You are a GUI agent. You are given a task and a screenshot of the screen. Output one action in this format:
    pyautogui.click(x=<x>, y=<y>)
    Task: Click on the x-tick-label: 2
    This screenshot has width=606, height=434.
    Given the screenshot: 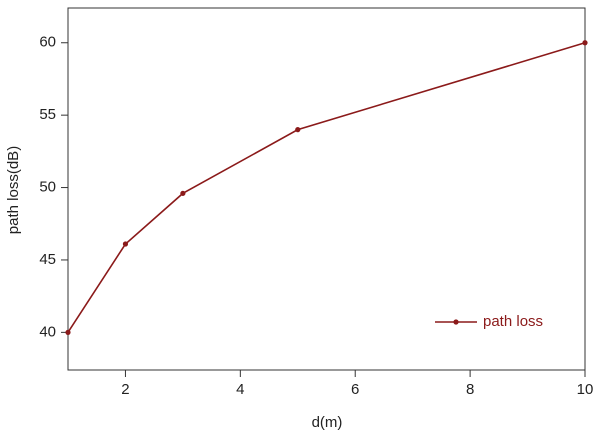 What is the action you would take?
    pyautogui.click(x=125, y=389)
    